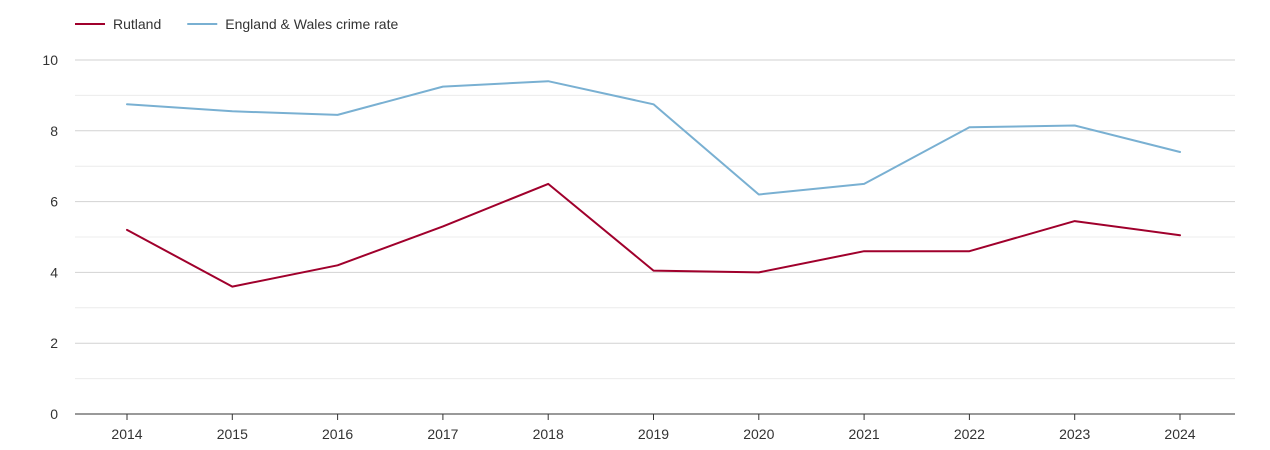  Describe the element at coordinates (54, 414) in the screenshot. I see `y-tick-label: 0` at that location.